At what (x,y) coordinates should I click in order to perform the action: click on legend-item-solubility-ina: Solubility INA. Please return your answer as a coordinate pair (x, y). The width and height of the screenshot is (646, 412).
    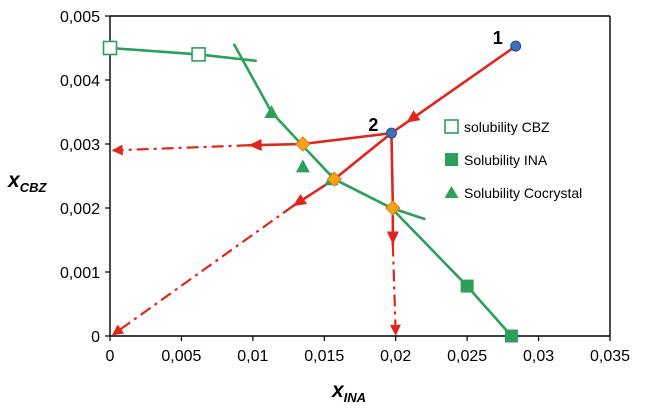
    Looking at the image, I should click on (496, 160).